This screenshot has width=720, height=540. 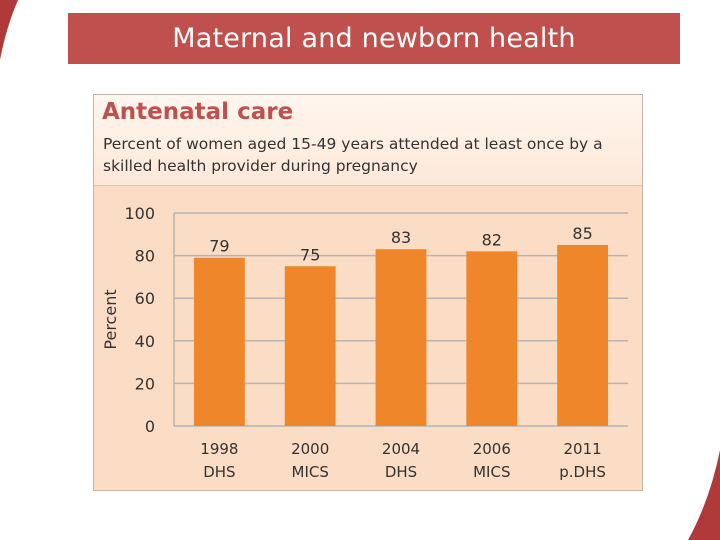 What do you see at coordinates (145, 341) in the screenshot?
I see `y-tick-label: 40` at bounding box center [145, 341].